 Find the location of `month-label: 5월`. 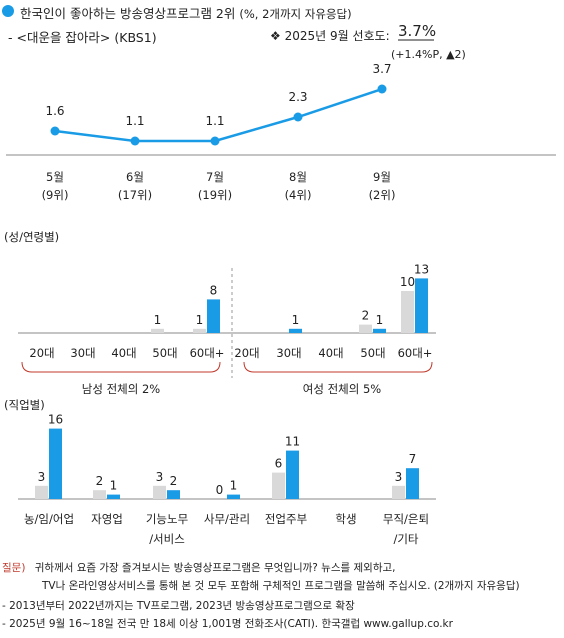

month-label: 5월 is located at coordinates (55, 177).